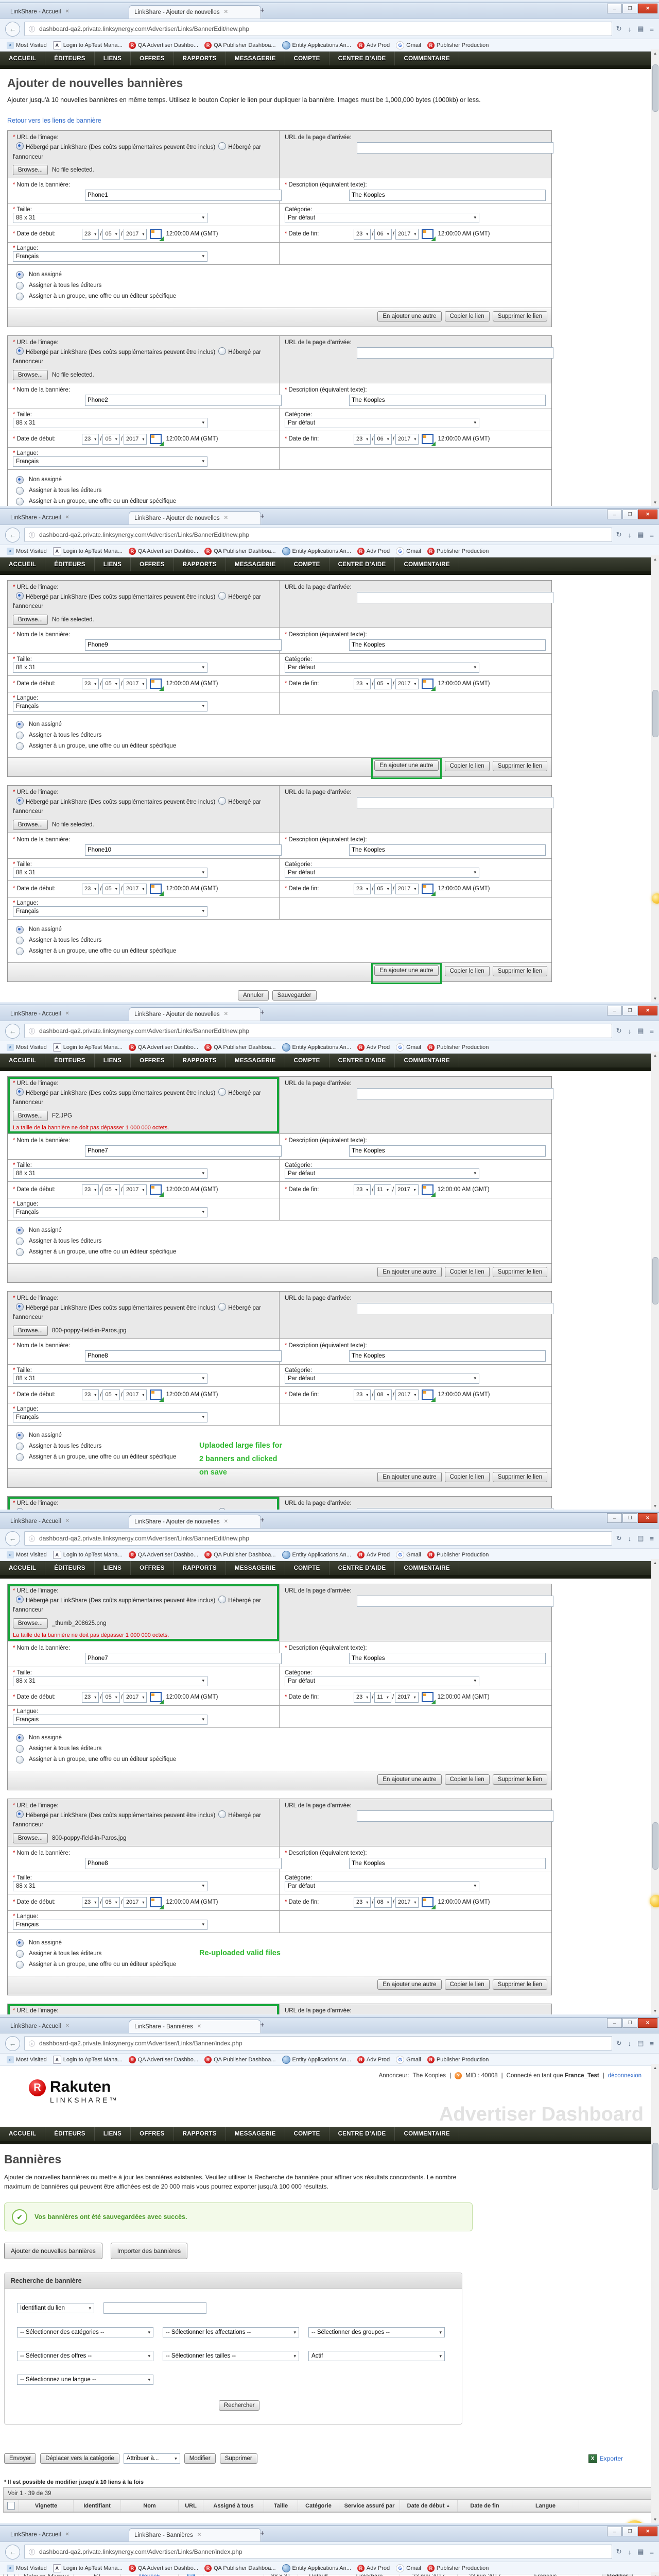 The width and height of the screenshot is (659, 2576). What do you see at coordinates (655, 2293) in the screenshot?
I see `scrollbar: ▲▼` at bounding box center [655, 2293].